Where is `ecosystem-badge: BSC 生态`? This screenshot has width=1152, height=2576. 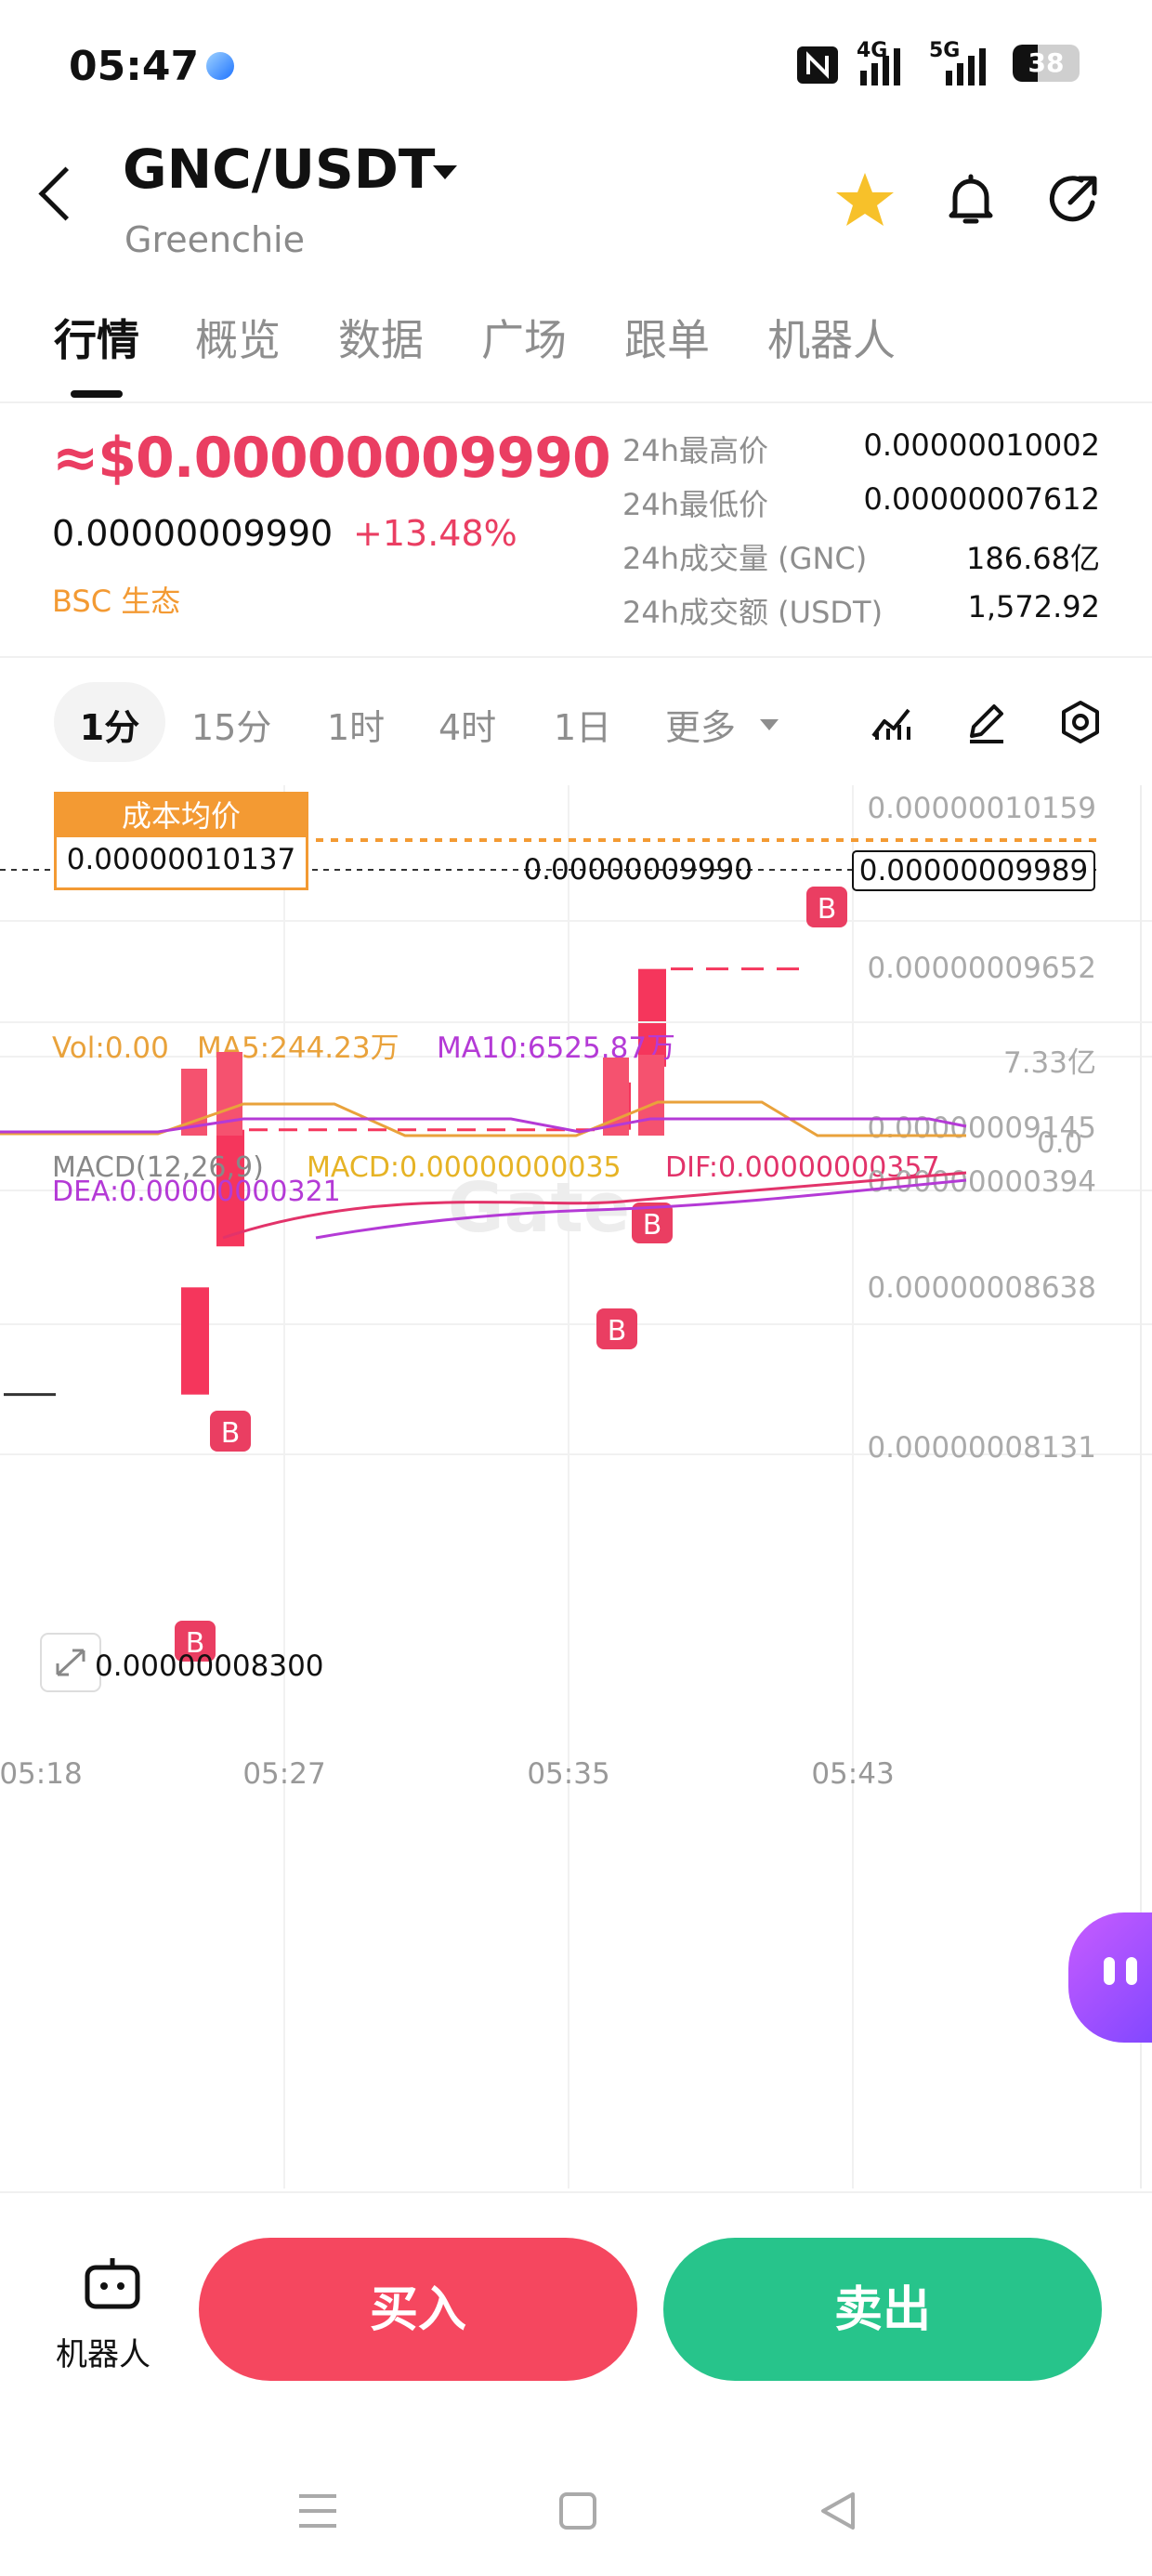 ecosystem-badge: BSC 生态 is located at coordinates (116, 601).